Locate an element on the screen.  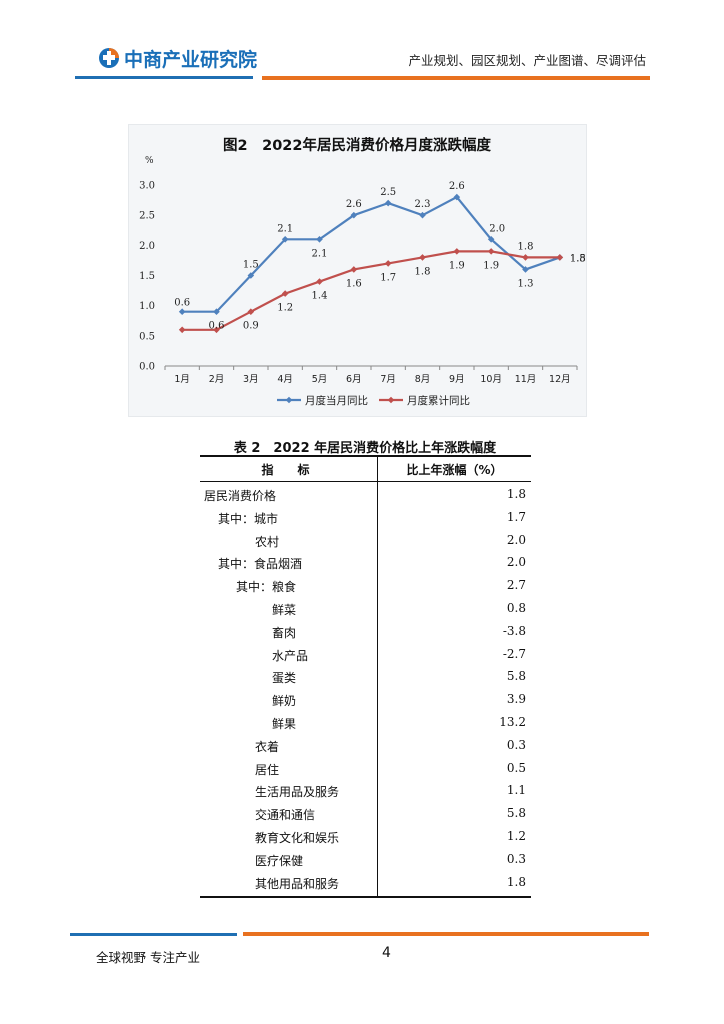
legend-label-2: 月度累计同比 is located at coordinates (438, 400).